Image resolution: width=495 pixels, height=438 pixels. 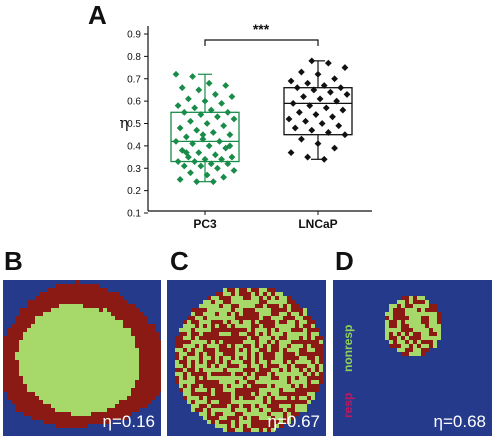 I want to click on y-tick-label: 0.9, so click(x=134, y=35).